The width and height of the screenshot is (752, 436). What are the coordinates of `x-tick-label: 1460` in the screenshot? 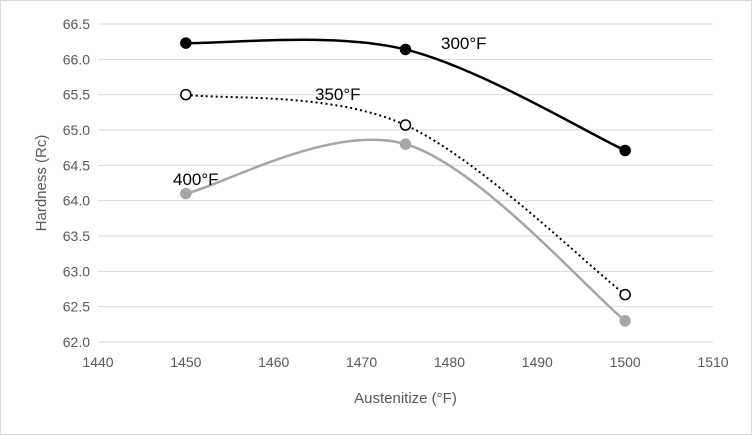 It's located at (273, 362).